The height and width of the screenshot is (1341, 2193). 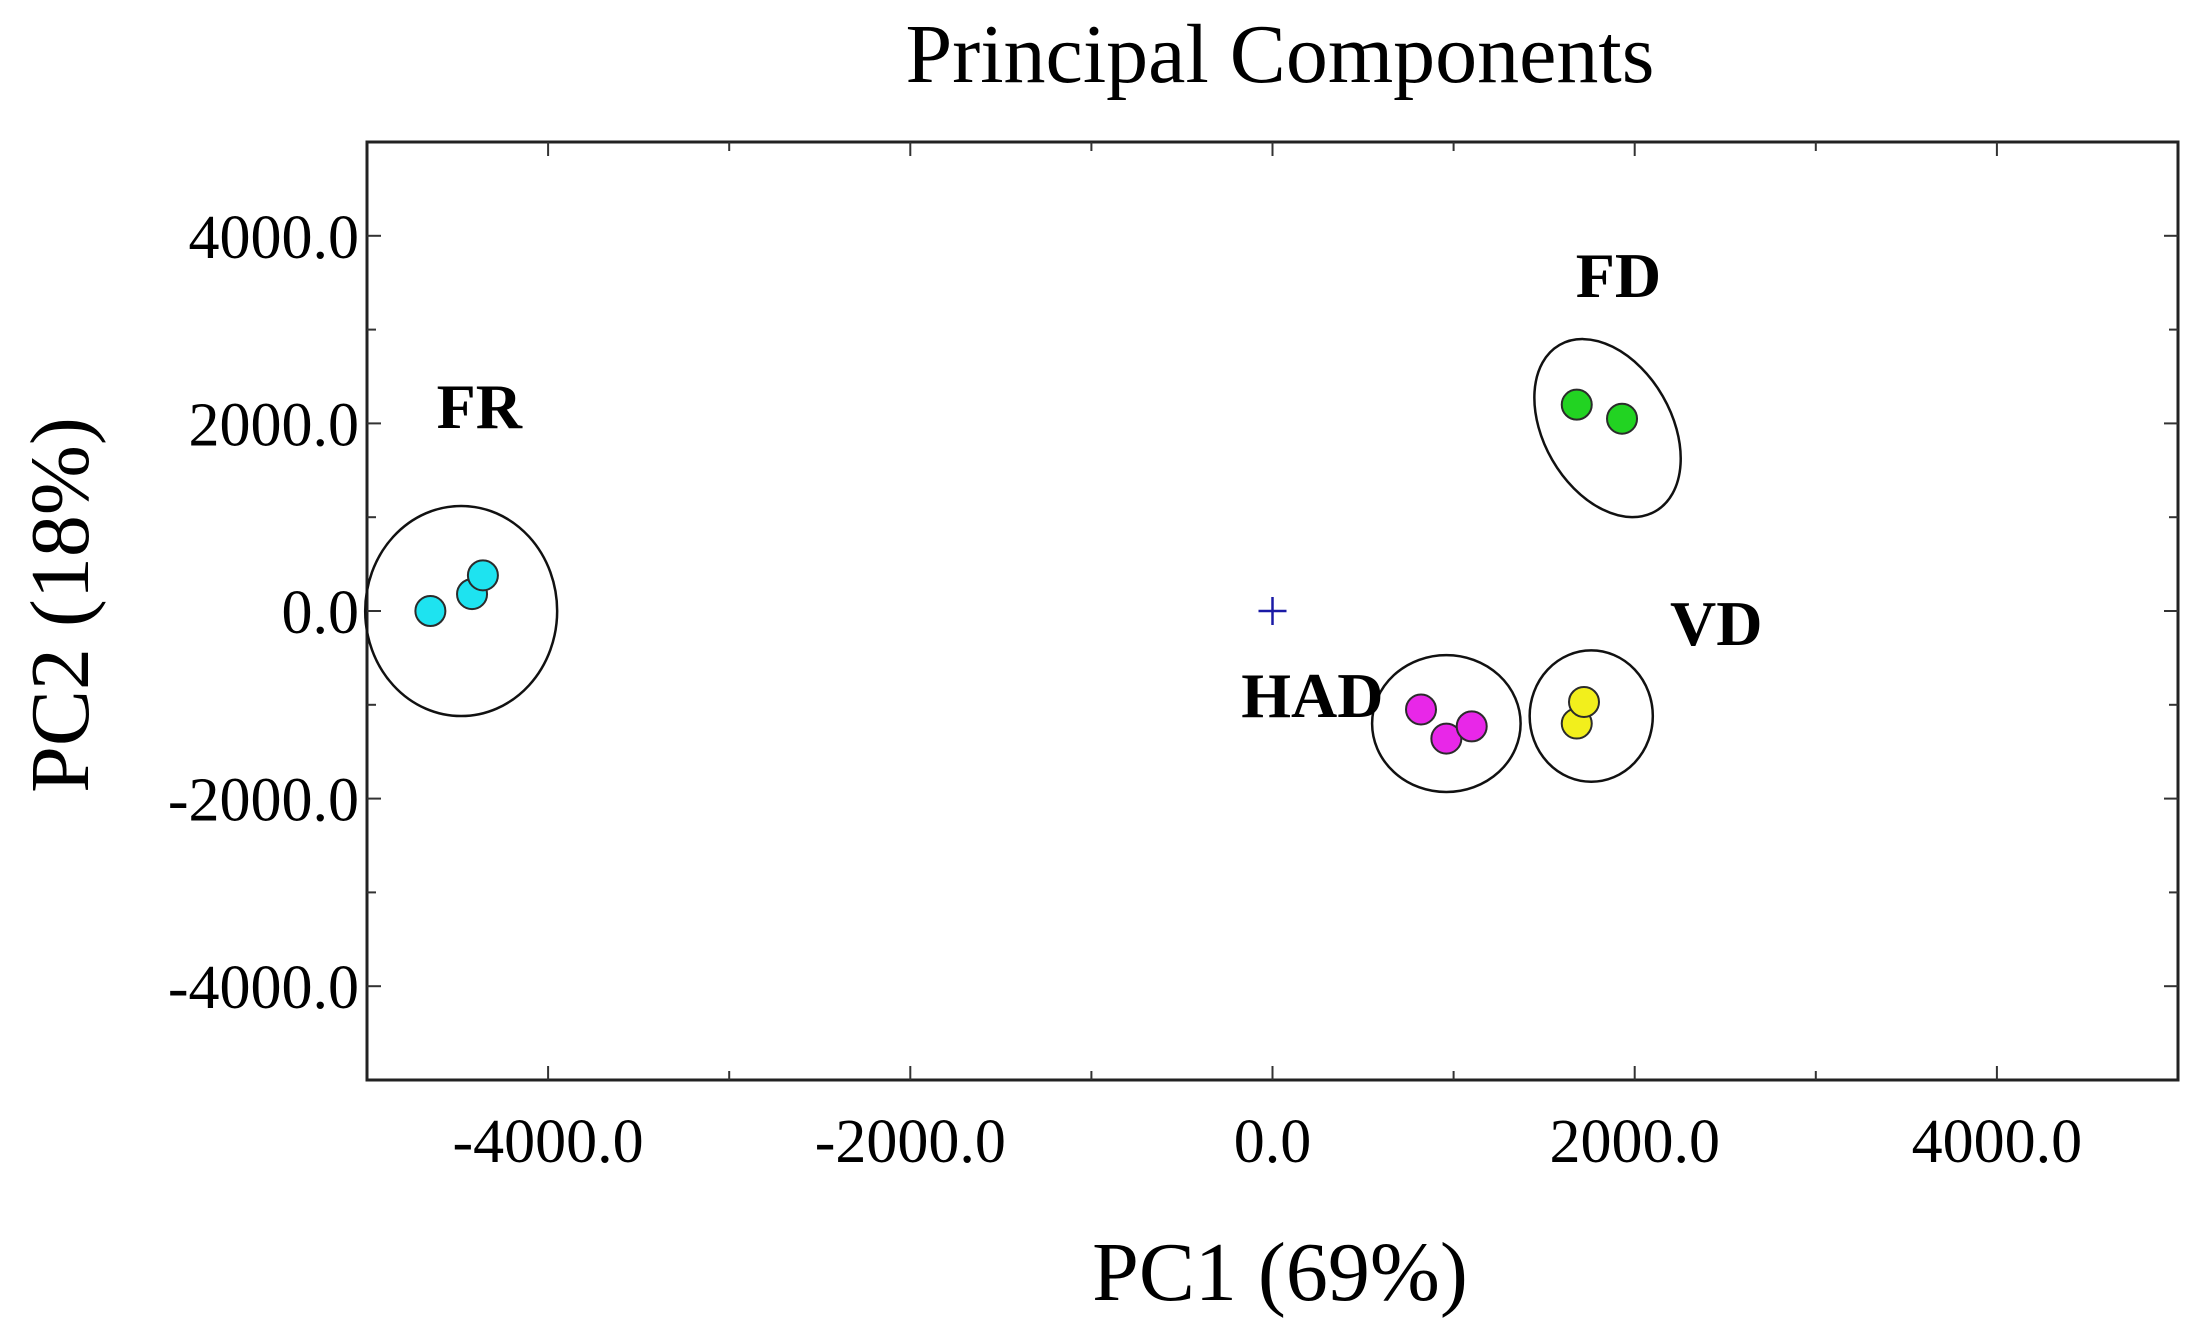 I want to click on group-label-fr: FR, so click(x=480, y=406).